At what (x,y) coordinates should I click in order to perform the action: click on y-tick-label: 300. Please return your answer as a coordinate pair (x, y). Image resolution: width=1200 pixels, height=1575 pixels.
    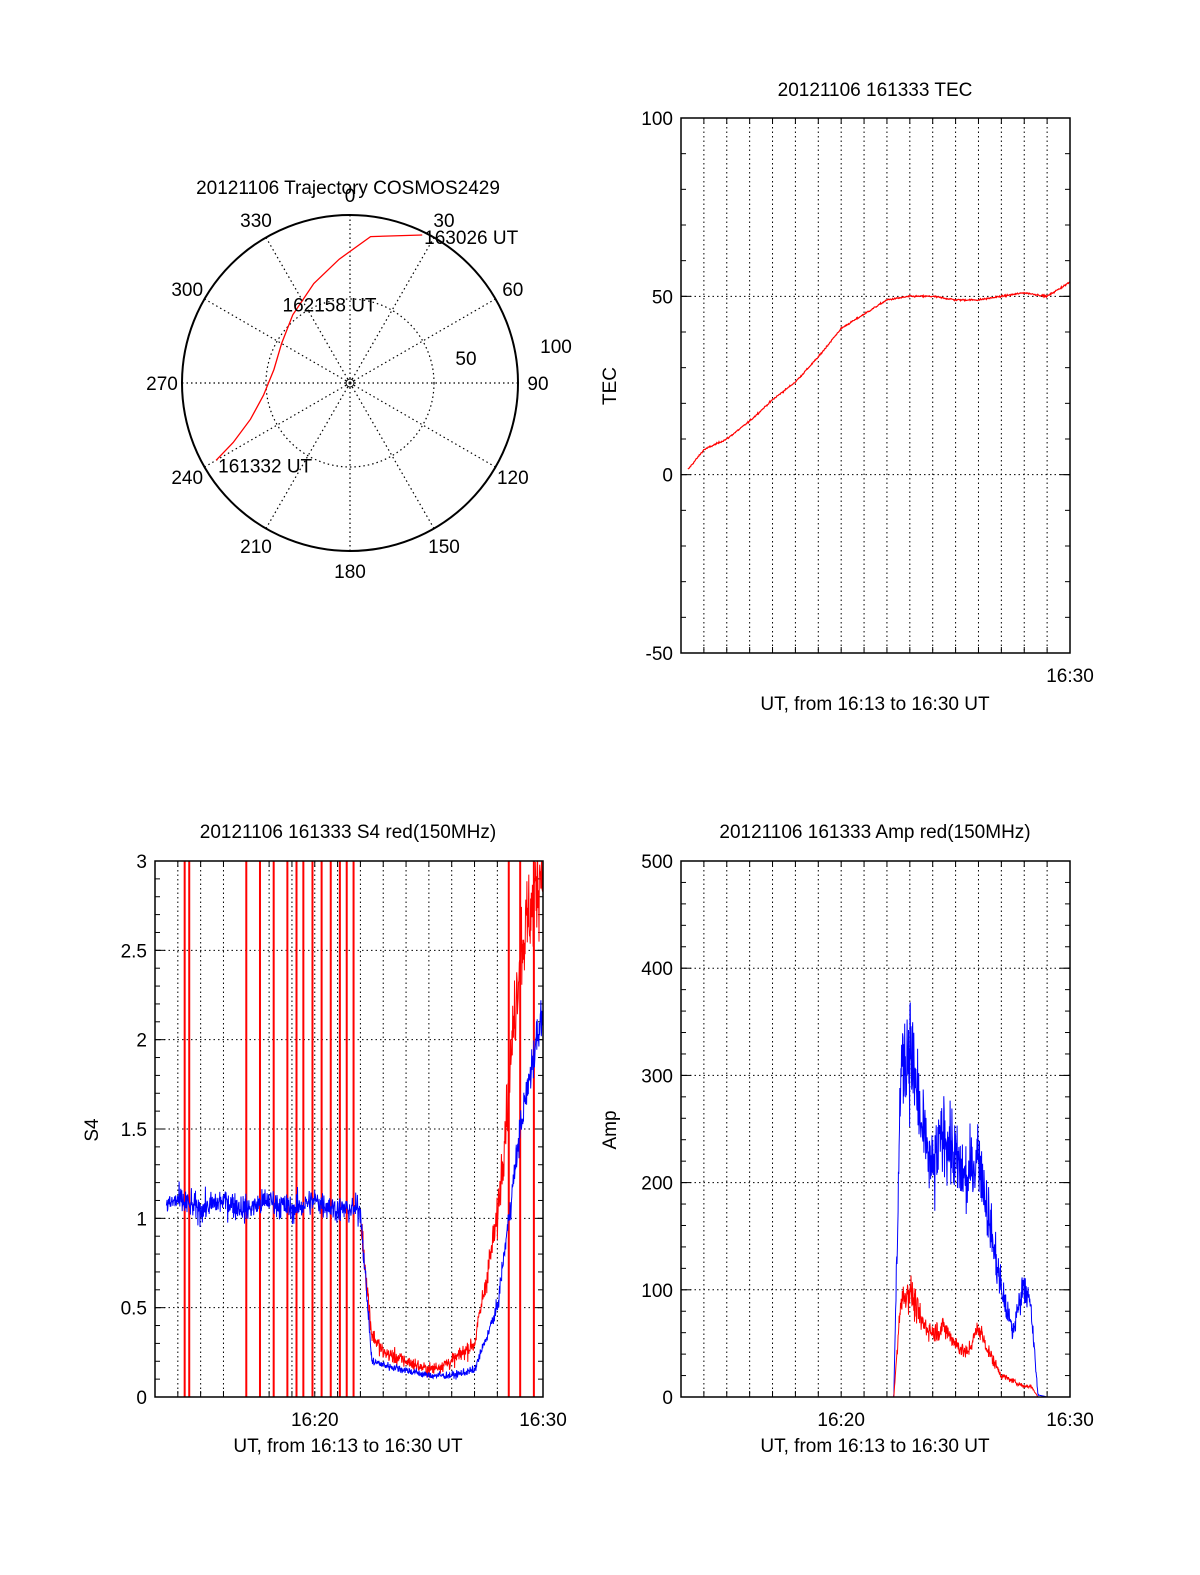
    Looking at the image, I should click on (657, 1076).